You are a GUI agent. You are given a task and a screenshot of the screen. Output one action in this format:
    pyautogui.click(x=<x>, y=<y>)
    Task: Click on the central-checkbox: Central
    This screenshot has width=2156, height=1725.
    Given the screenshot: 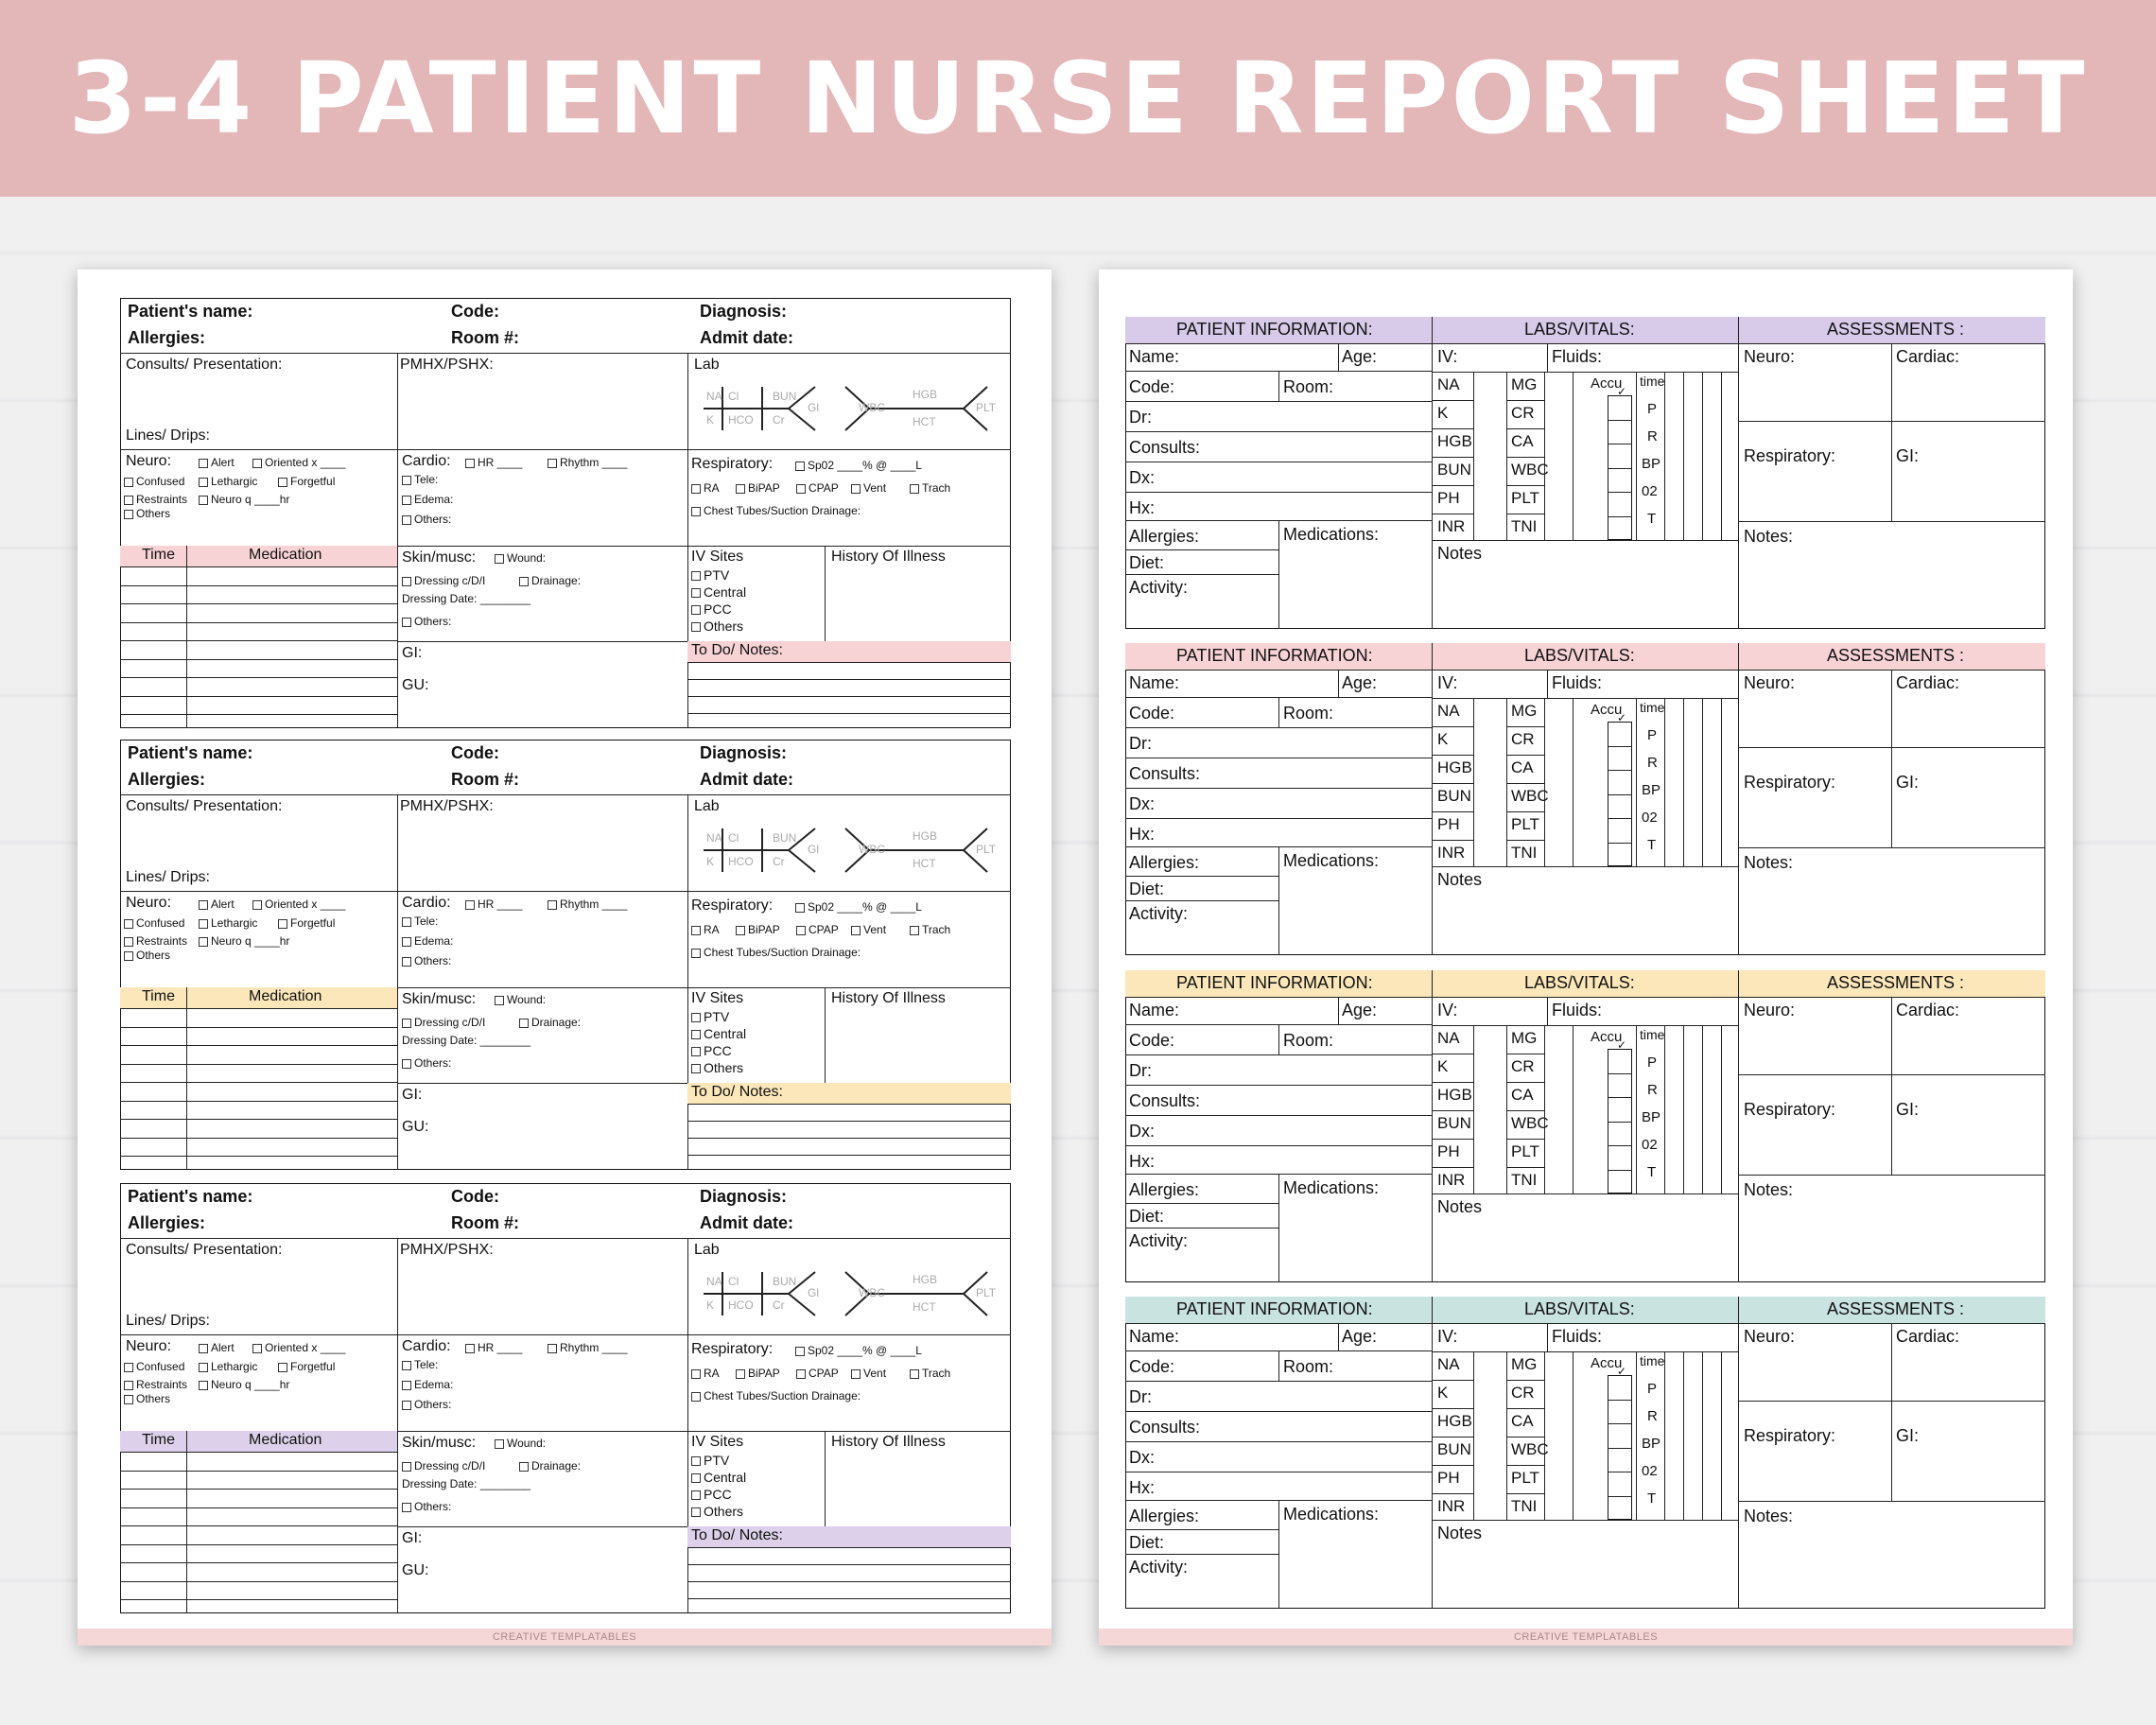 What is the action you would take?
    pyautogui.click(x=718, y=592)
    